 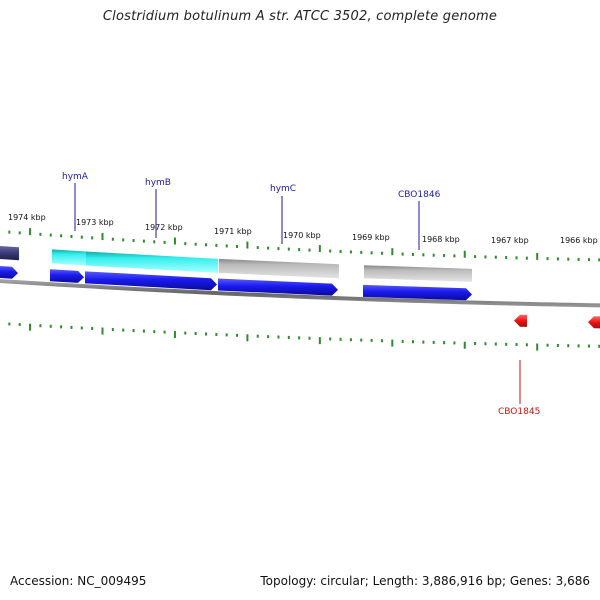 What do you see at coordinates (233, 231) in the screenshot?
I see `kbp-label: 1971 kbp` at bounding box center [233, 231].